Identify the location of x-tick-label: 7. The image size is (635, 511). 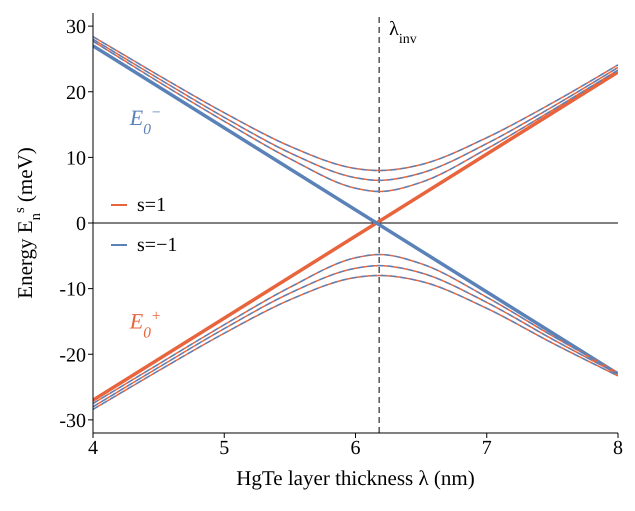
(487, 448).